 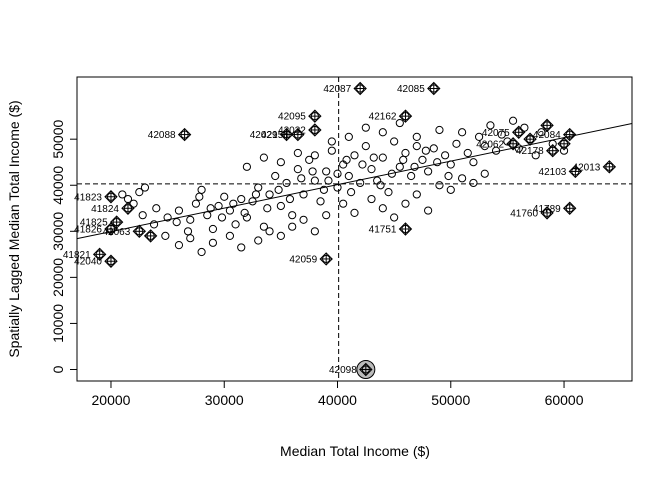 What do you see at coordinates (88, 262) in the screenshot?
I see `point-label-15: 42040` at bounding box center [88, 262].